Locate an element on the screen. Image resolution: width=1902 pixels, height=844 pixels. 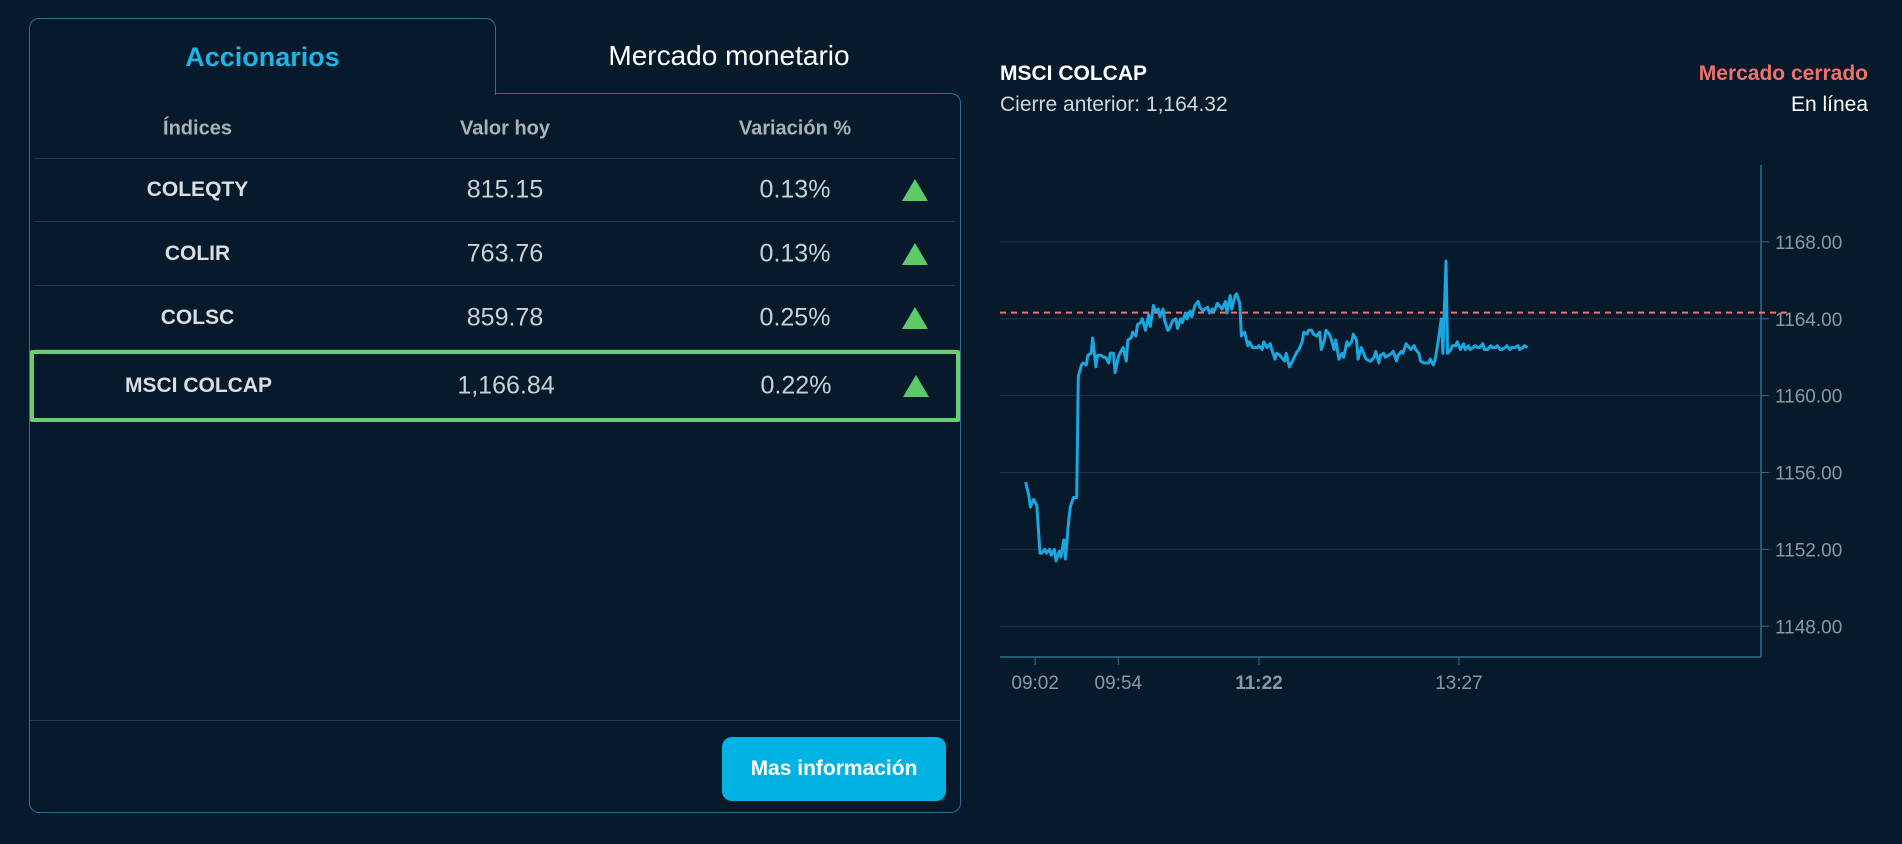
index-value: 815.15 is located at coordinates (505, 189).